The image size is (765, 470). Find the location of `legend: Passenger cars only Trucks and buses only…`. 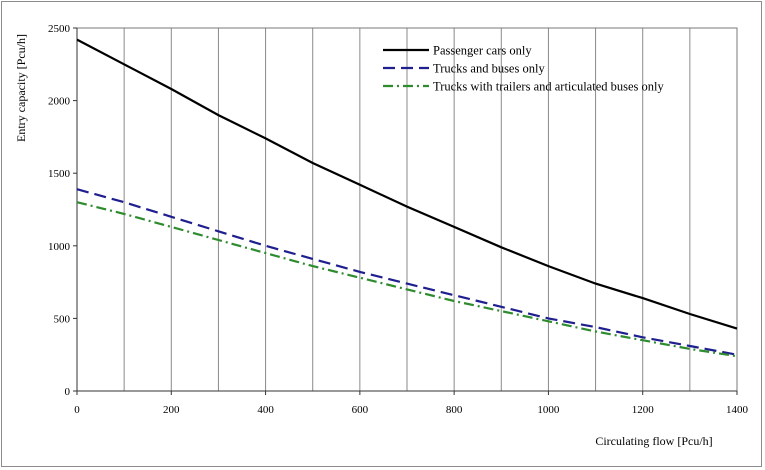

legend: Passenger cars only Trucks and buses only… is located at coordinates (523, 69).